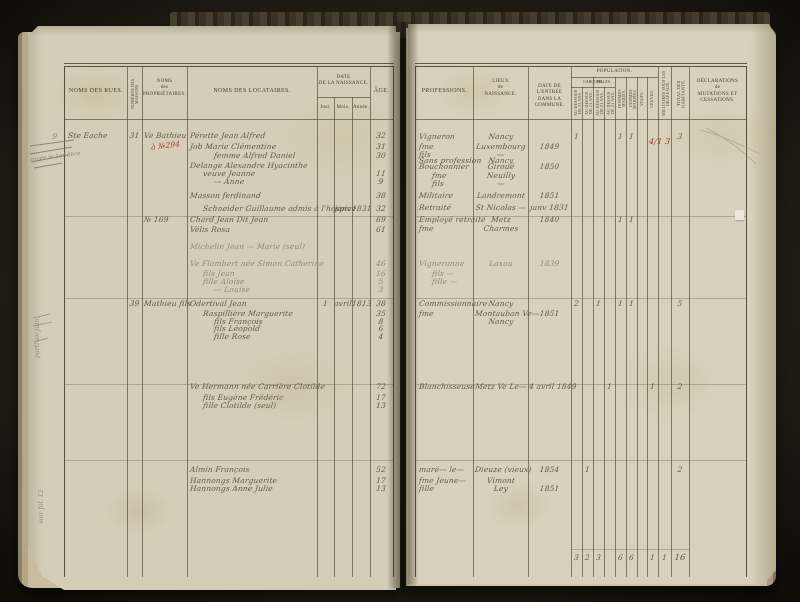 The height and width of the screenshot is (602, 800). I want to click on birthplace: Metz Ve Le—, so click(501, 386).